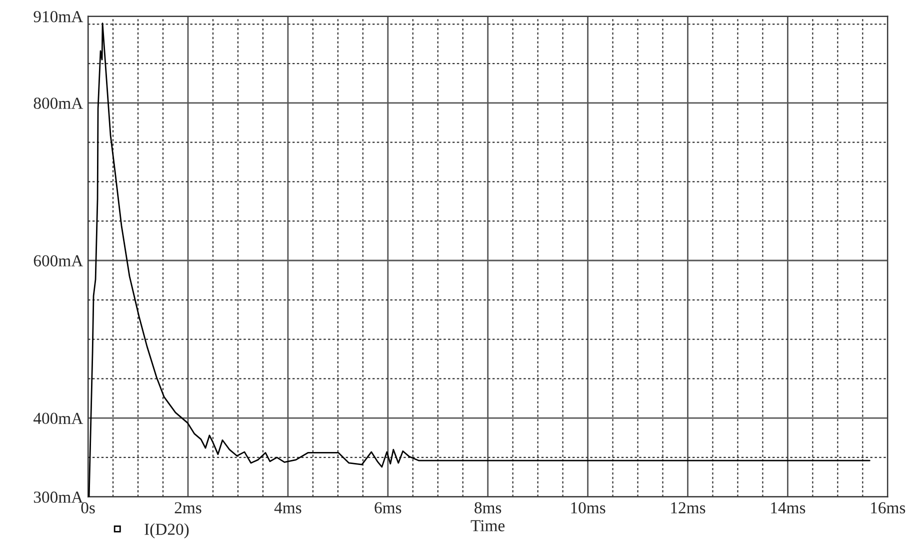 The width and height of the screenshot is (917, 543). What do you see at coordinates (166, 530) in the screenshot?
I see `legend-label: I(D20)` at bounding box center [166, 530].